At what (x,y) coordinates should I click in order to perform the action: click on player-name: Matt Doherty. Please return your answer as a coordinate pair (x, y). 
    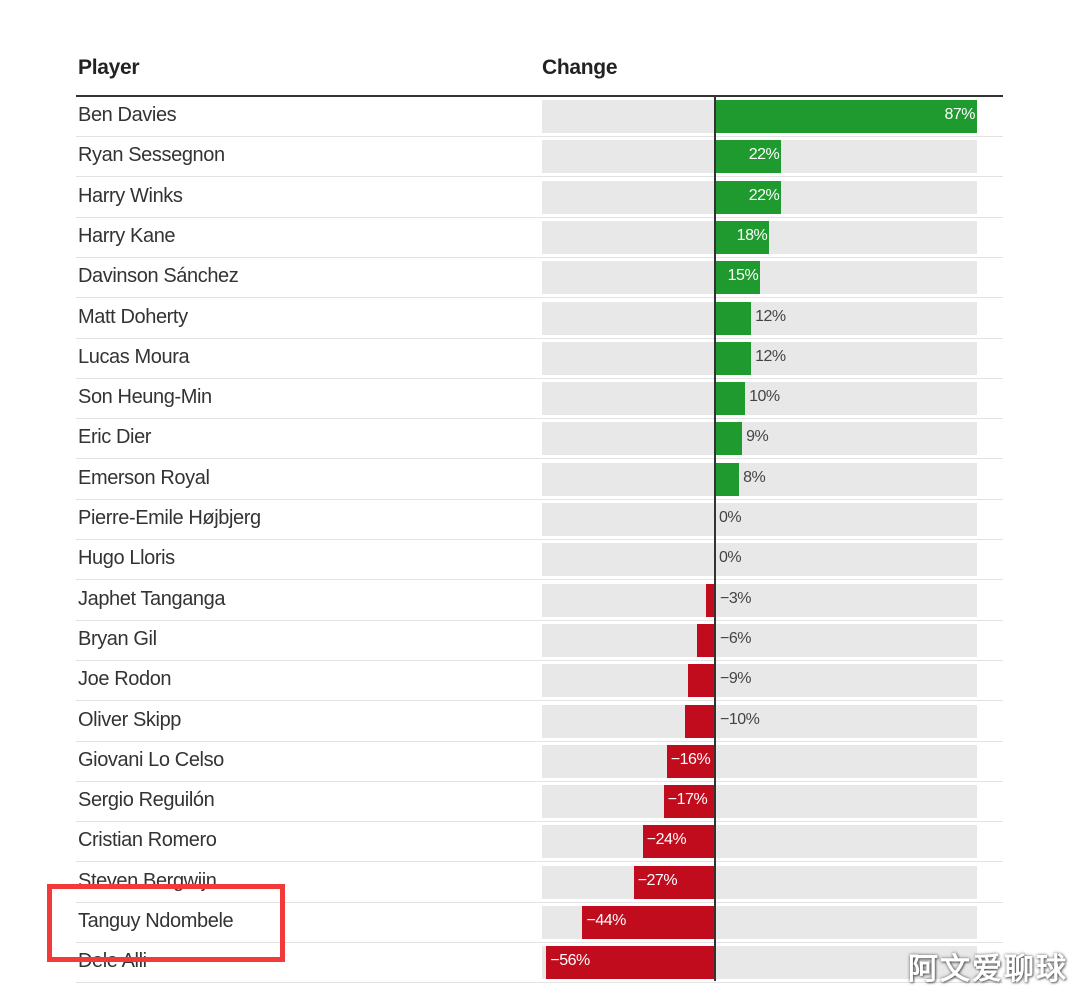
    Looking at the image, I should click on (133, 316).